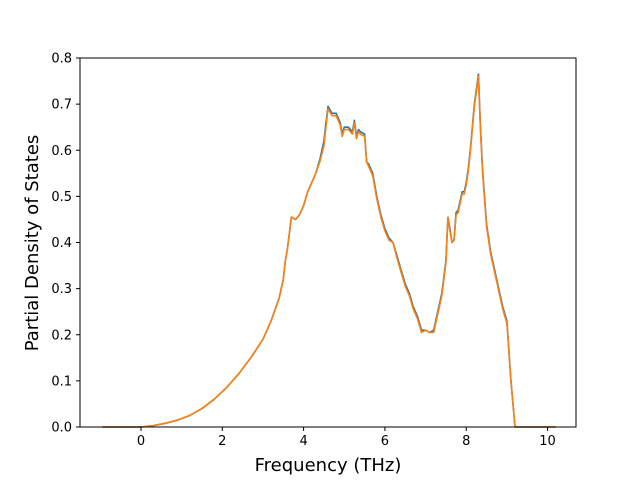 The height and width of the screenshot is (484, 640). What do you see at coordinates (141, 441) in the screenshot?
I see `x-tick-label: 0` at bounding box center [141, 441].